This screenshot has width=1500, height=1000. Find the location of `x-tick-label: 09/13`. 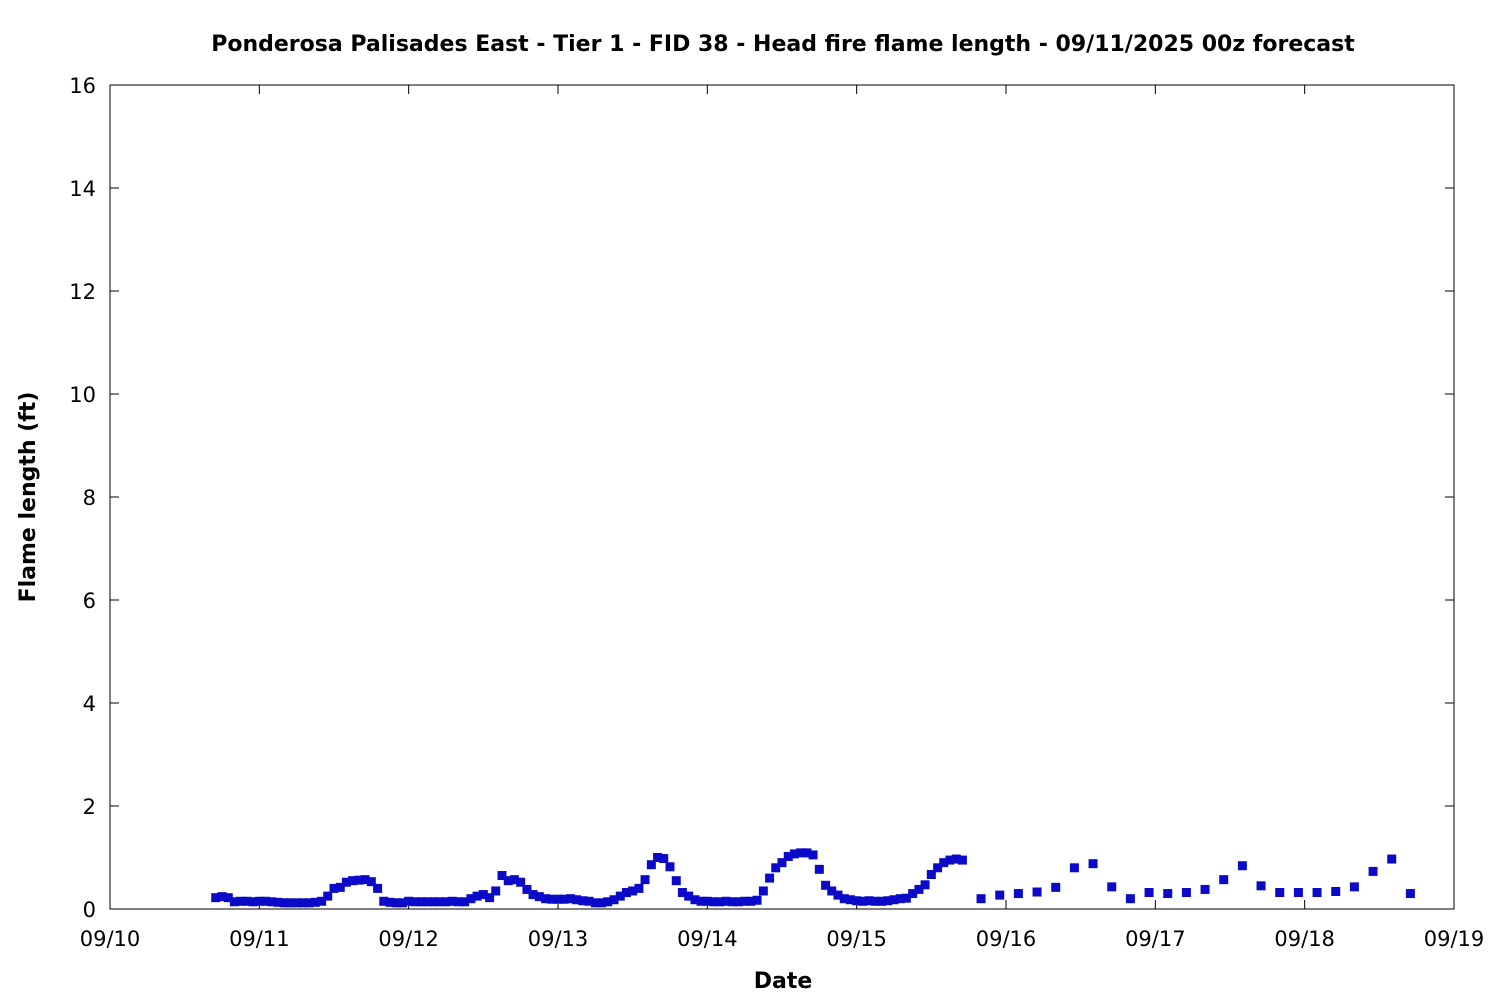

x-tick-label: 09/13 is located at coordinates (558, 939).